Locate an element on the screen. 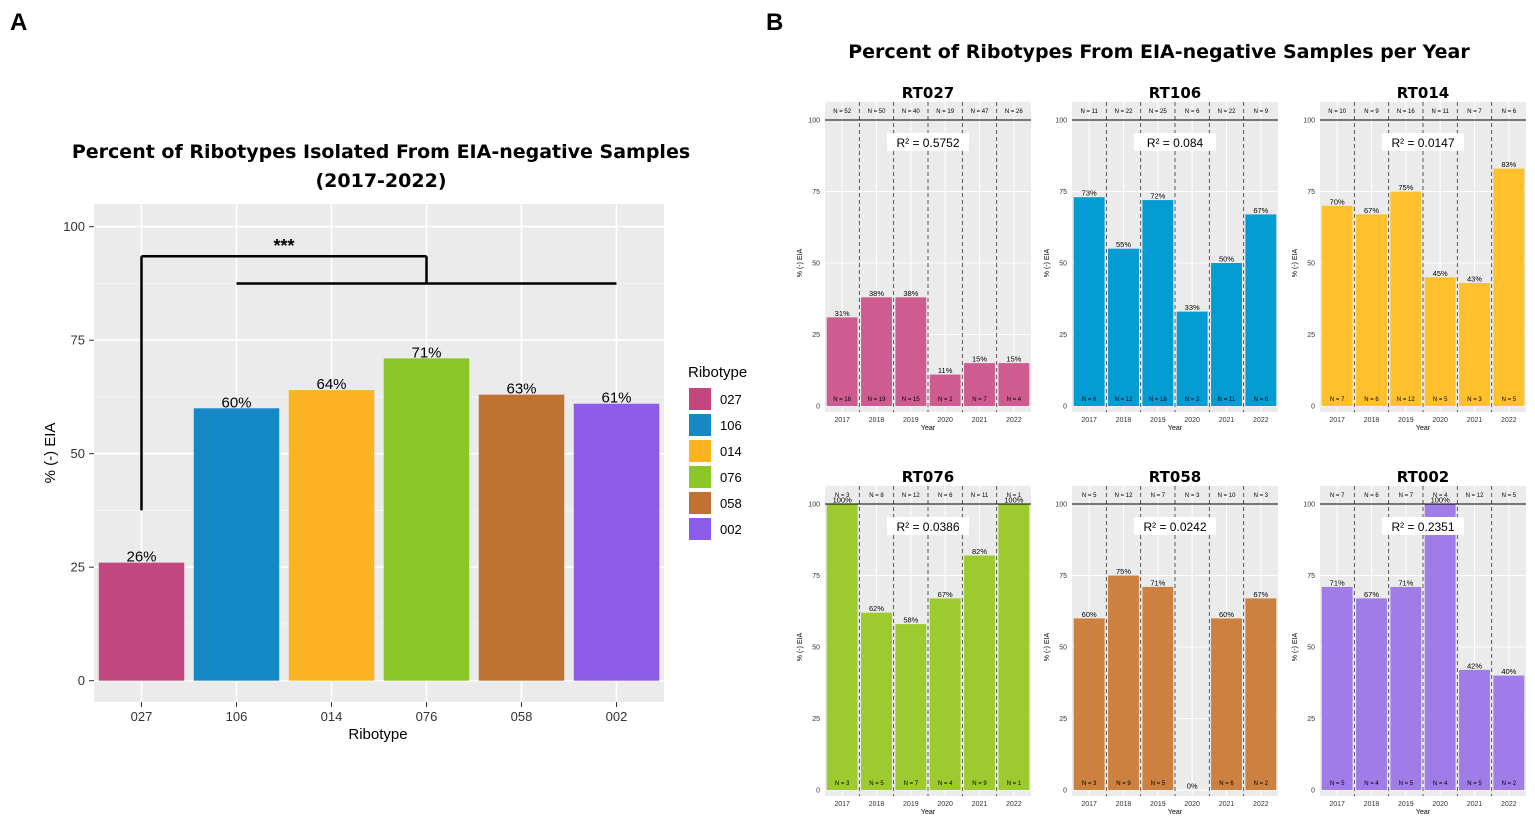 The image size is (1535, 831). subplot-bar-label: 67% is located at coordinates (1260, 594).